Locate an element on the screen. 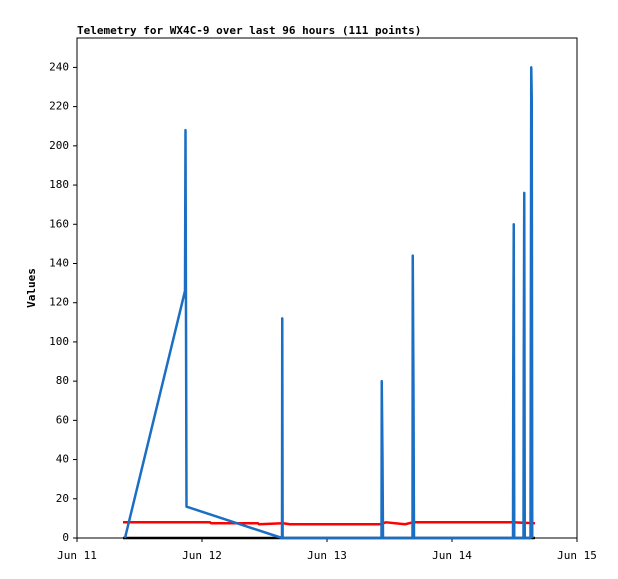 Image resolution: width=618 pixels, height=579 pixels. y-axis-label: Values is located at coordinates (31, 288).